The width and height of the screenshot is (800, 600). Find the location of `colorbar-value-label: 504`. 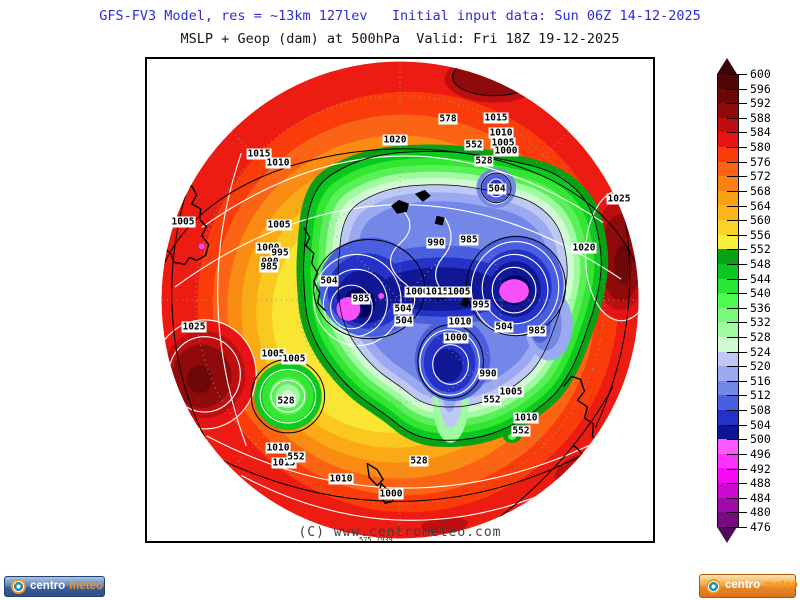

colorbar-value-label: 504 is located at coordinates (760, 424).